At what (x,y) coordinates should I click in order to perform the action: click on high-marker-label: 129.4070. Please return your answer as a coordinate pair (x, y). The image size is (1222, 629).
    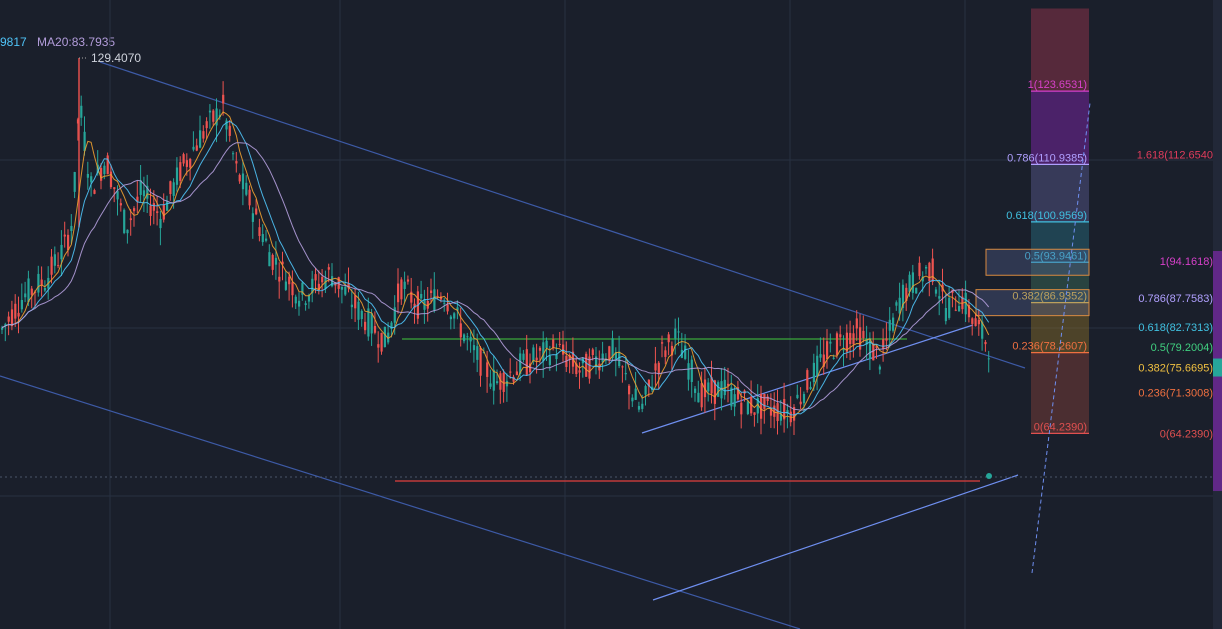
    Looking at the image, I should click on (116, 58).